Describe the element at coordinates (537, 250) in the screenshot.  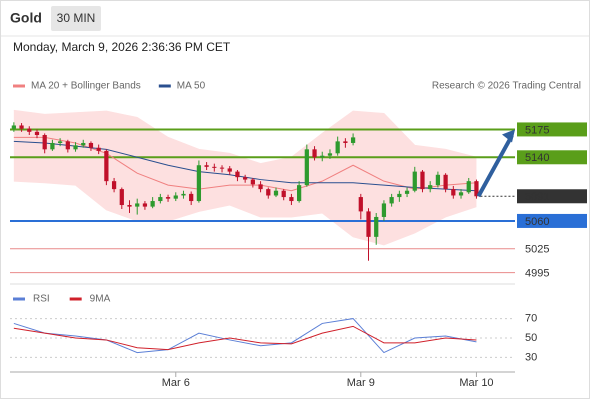
I see `level-label: 5025` at that location.